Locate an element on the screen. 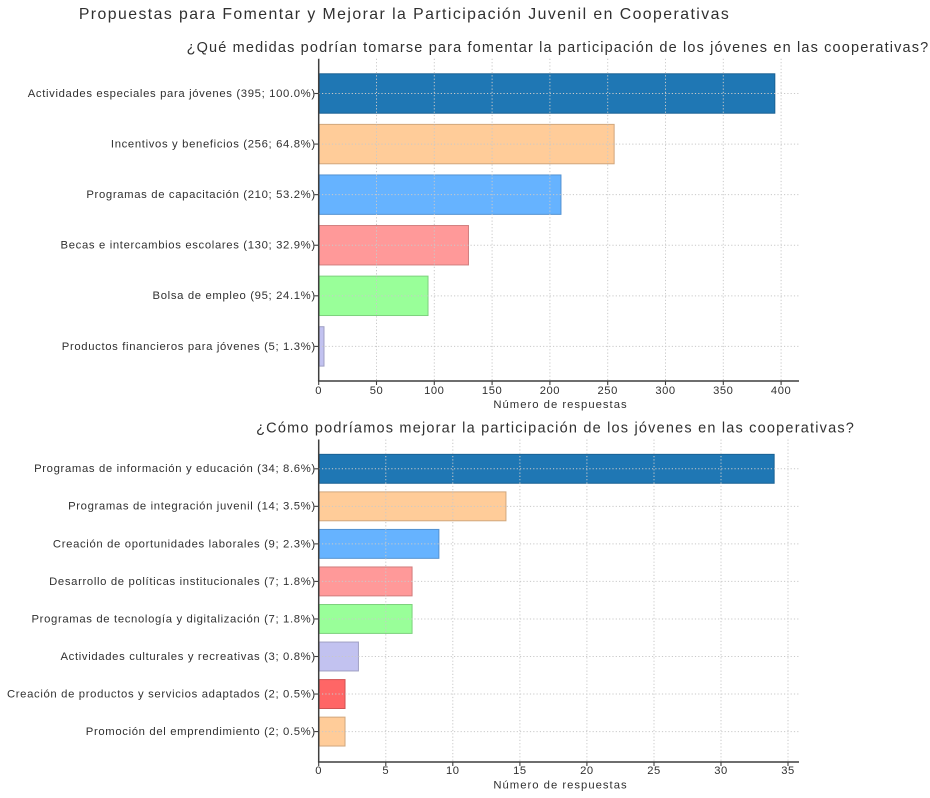  svg-text: 10 is located at coordinates (453, 771).